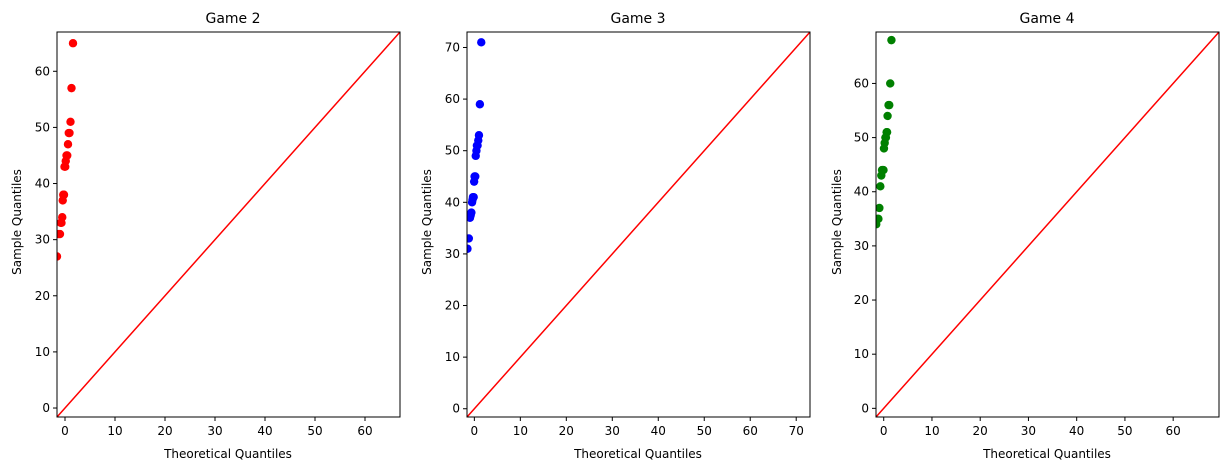  Describe the element at coordinates (452, 47) in the screenshot. I see `y-tick-label: 70` at that location.